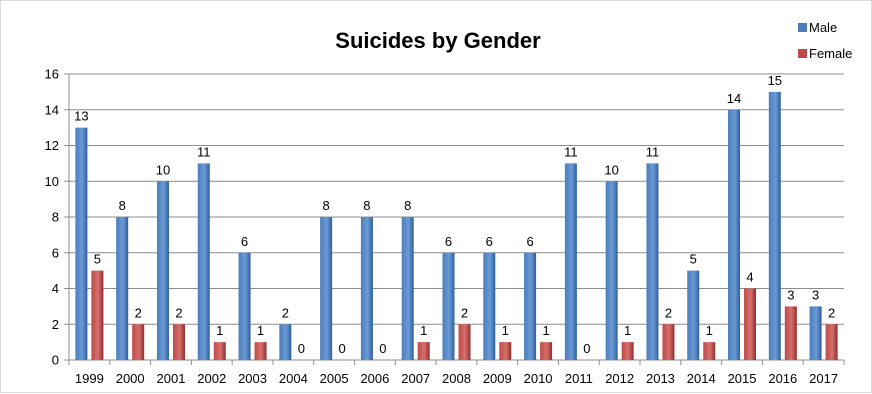  Describe the element at coordinates (130, 378) in the screenshot. I see `x-tick-label: 2000` at that location.